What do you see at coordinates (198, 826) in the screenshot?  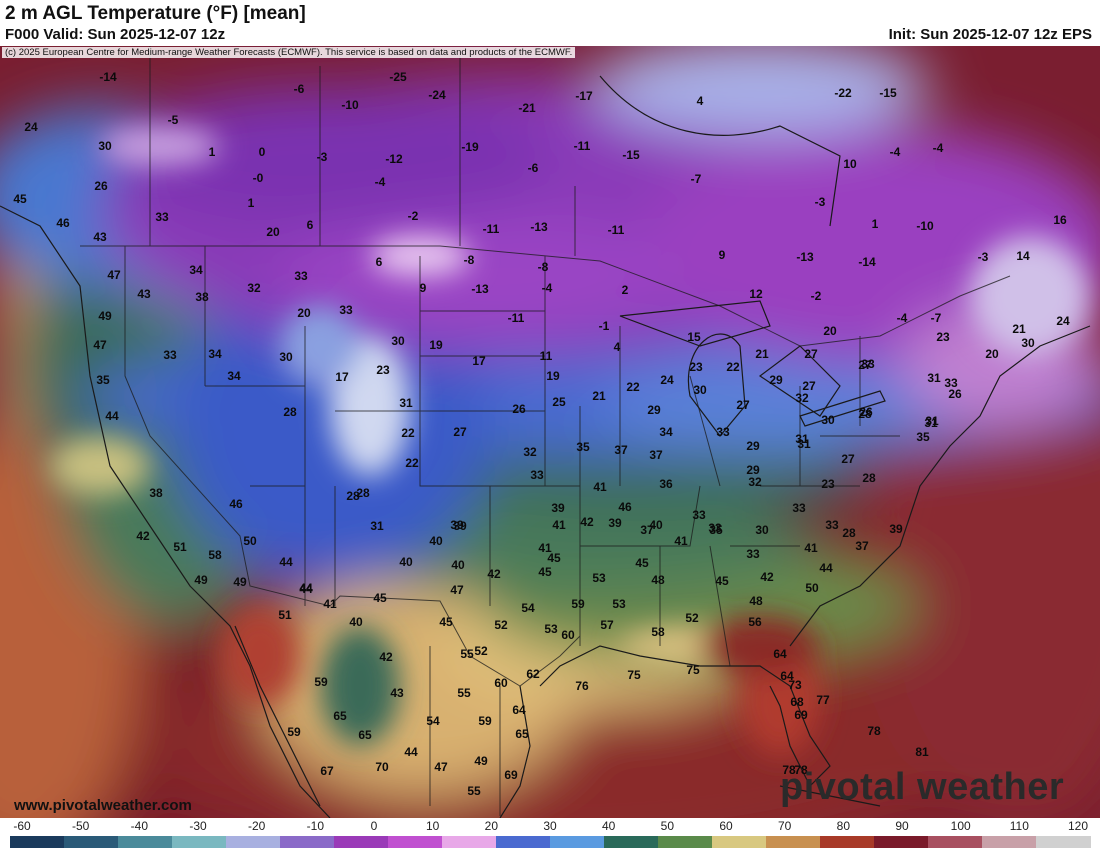 I see `colorbar-tick-label: -30` at bounding box center [198, 826].